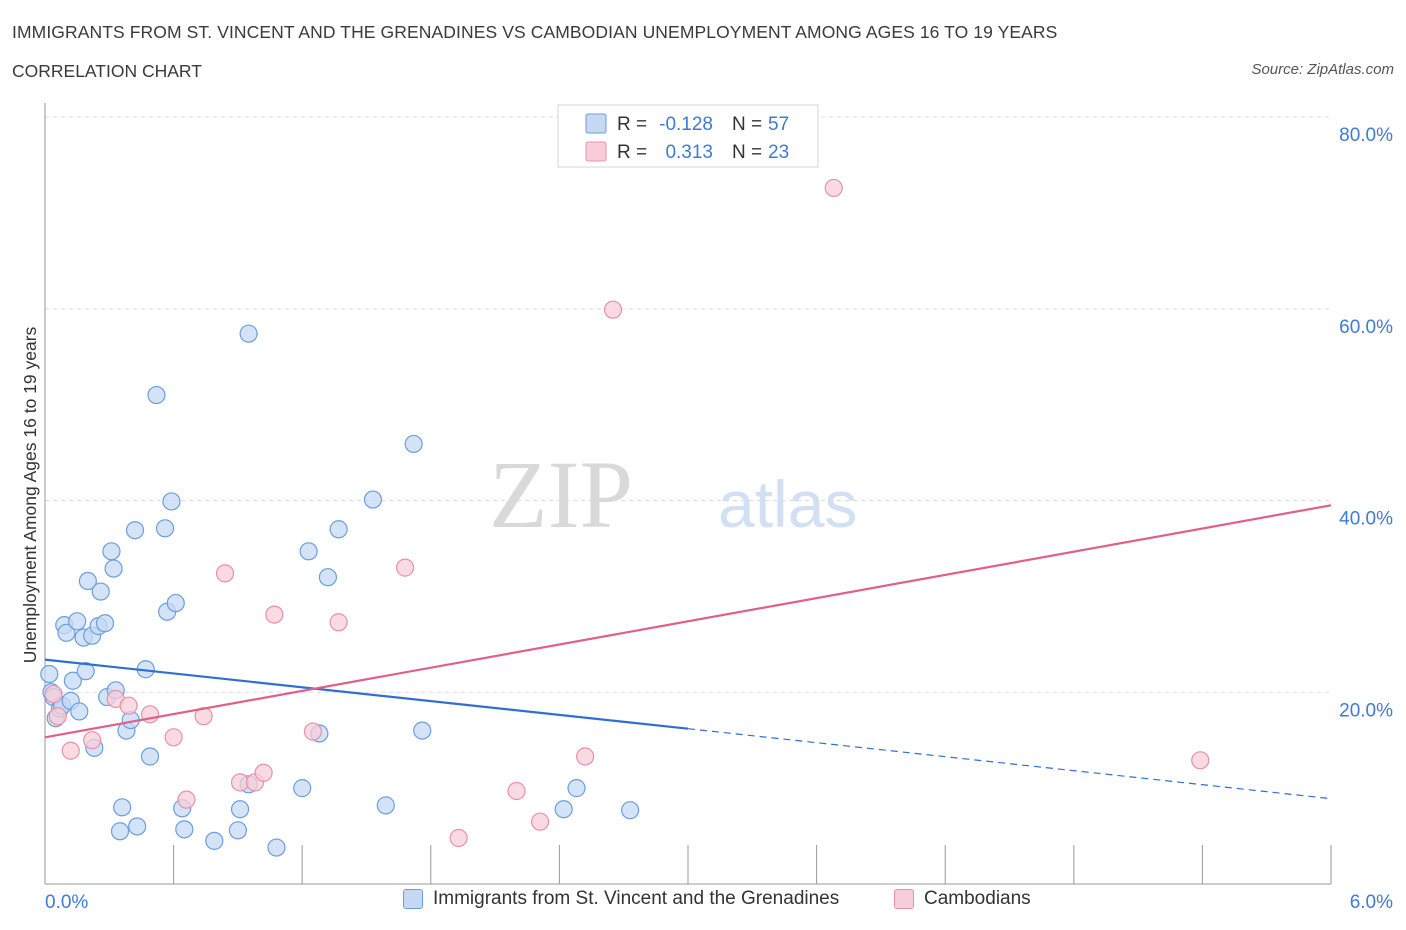  Describe the element at coordinates (366, 694) in the screenshot. I see `immigrants-trend-line` at that location.